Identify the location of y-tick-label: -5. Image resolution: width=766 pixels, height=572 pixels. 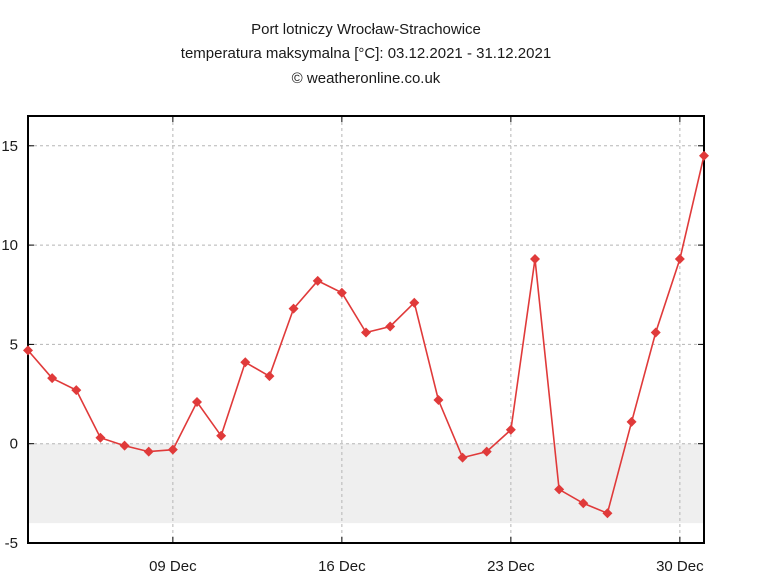
(11, 543).